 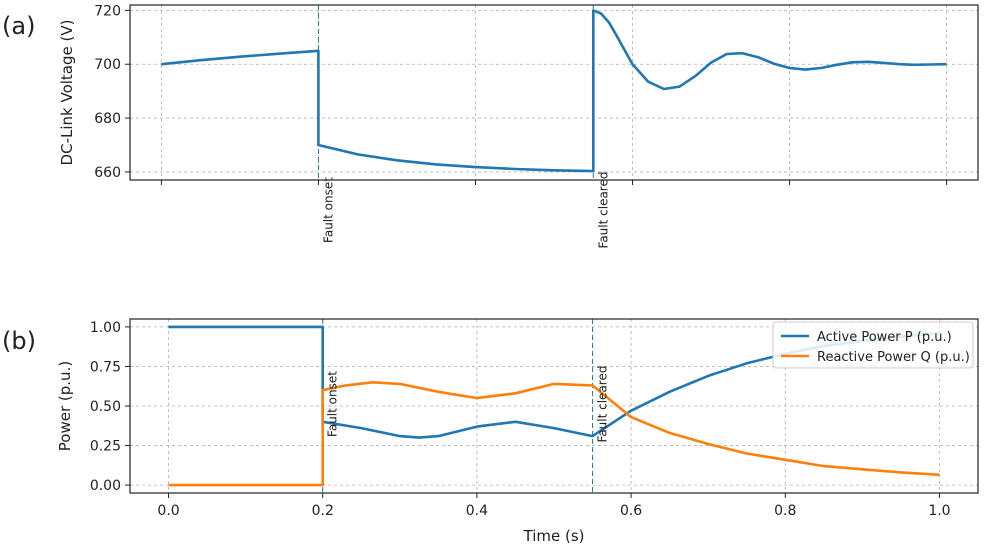 I want to click on y-tick-label: 0.00, so click(x=105, y=486).